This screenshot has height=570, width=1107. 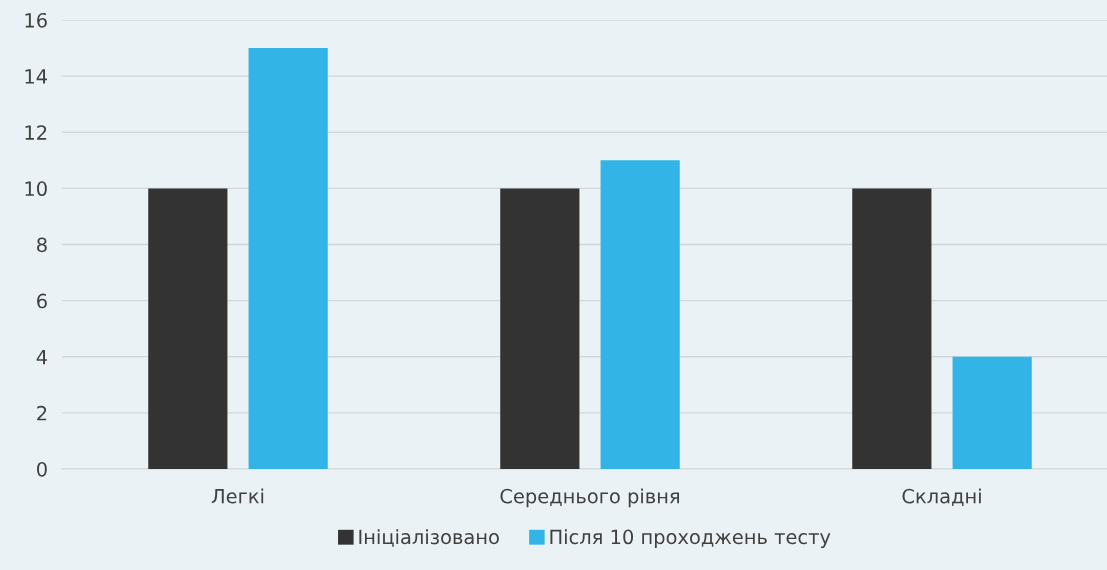 I want to click on legend-label: Ініціалізовано, so click(x=429, y=538).